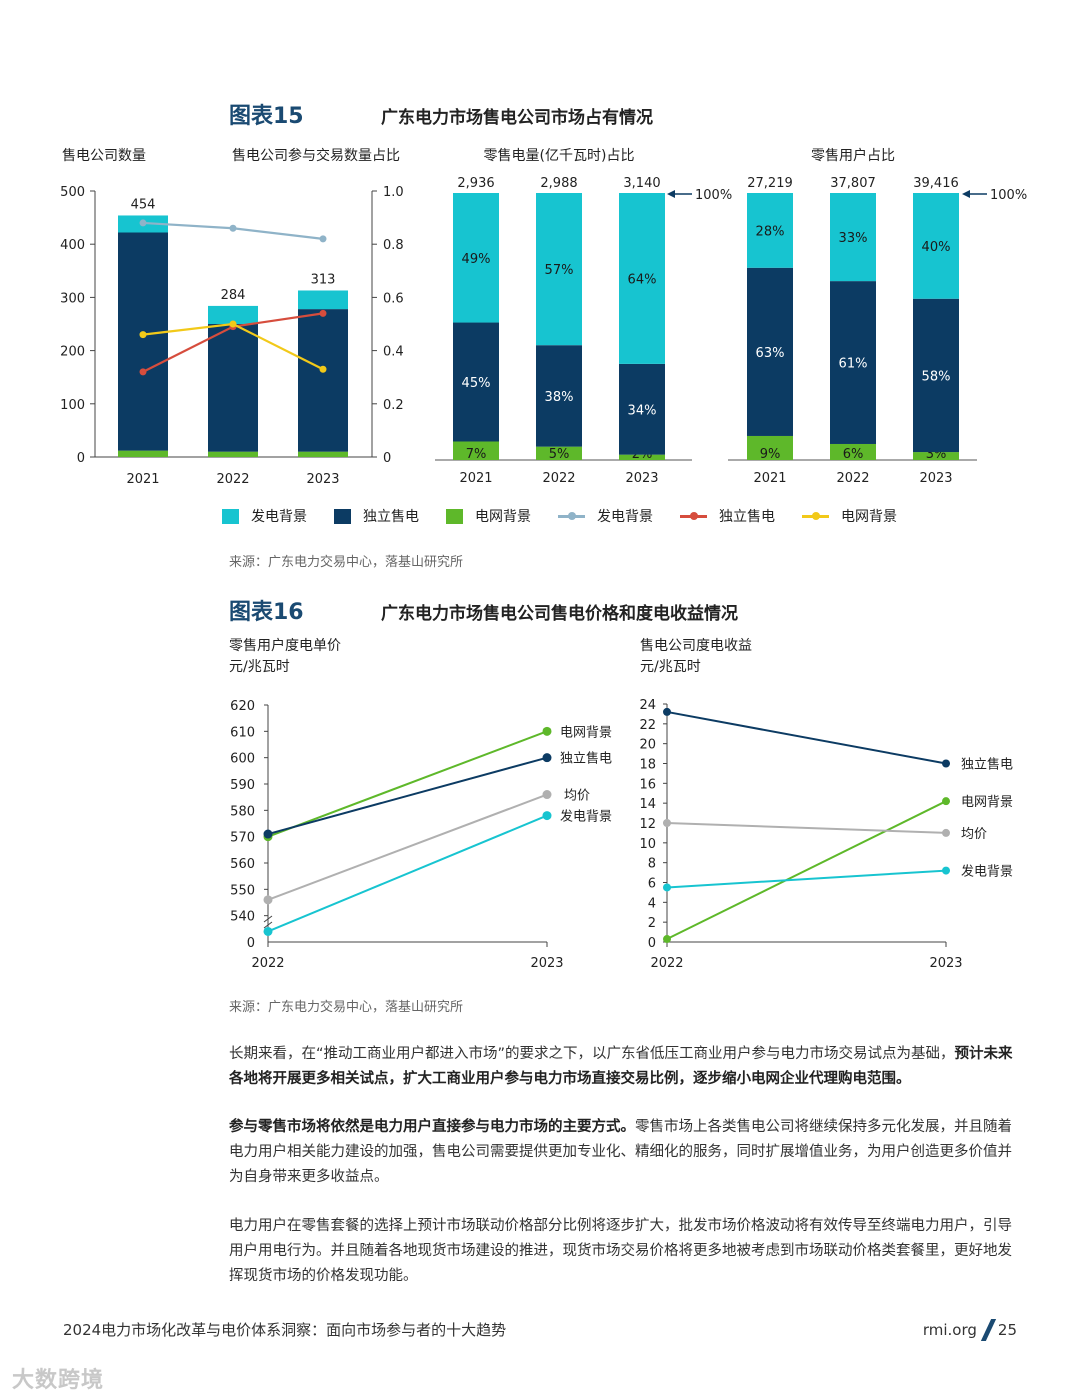  I want to click on chart-e-y-tick-label: 2, so click(652, 923).